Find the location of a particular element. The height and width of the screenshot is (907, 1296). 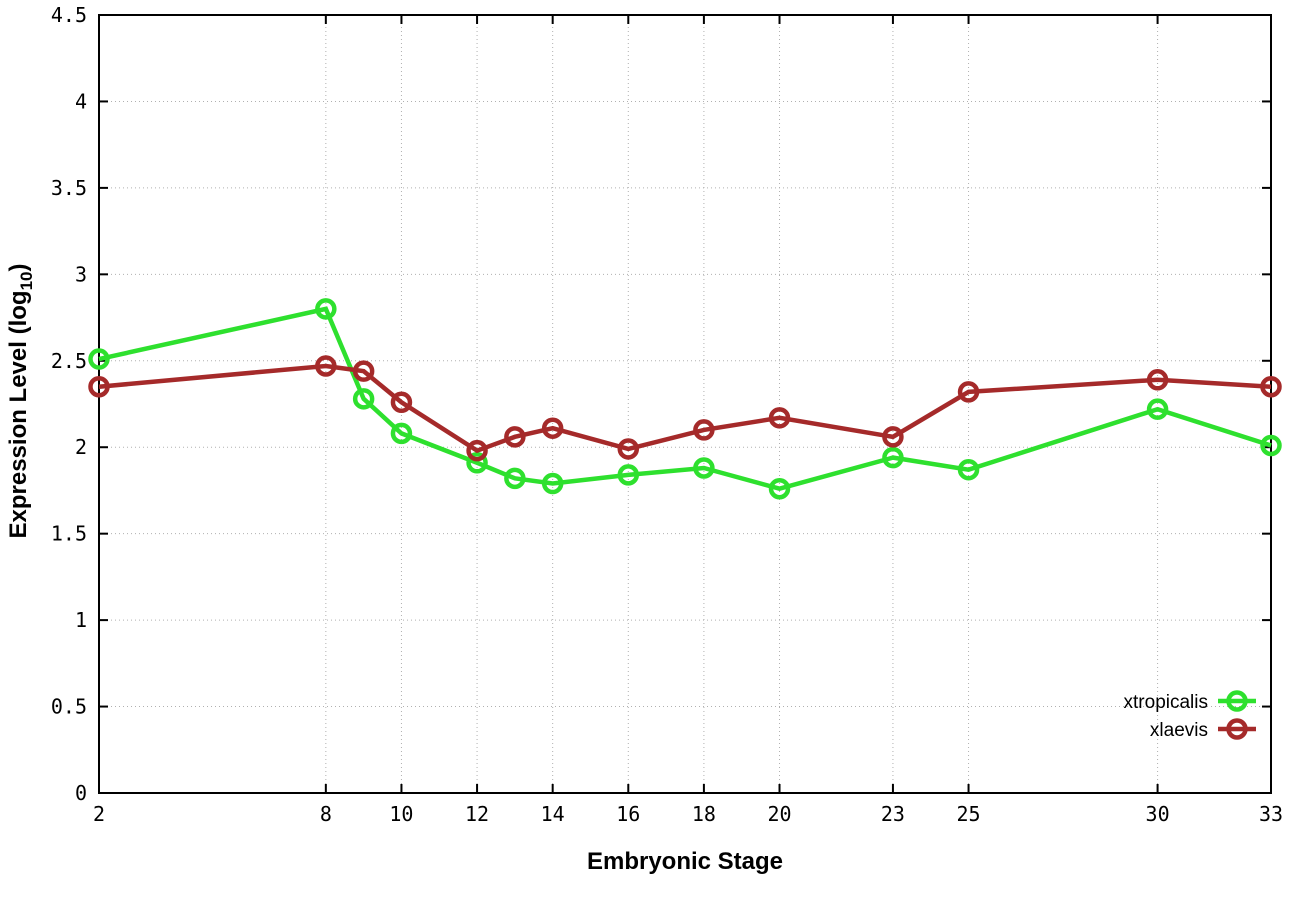

x-tick-label: 20 is located at coordinates (779, 814).